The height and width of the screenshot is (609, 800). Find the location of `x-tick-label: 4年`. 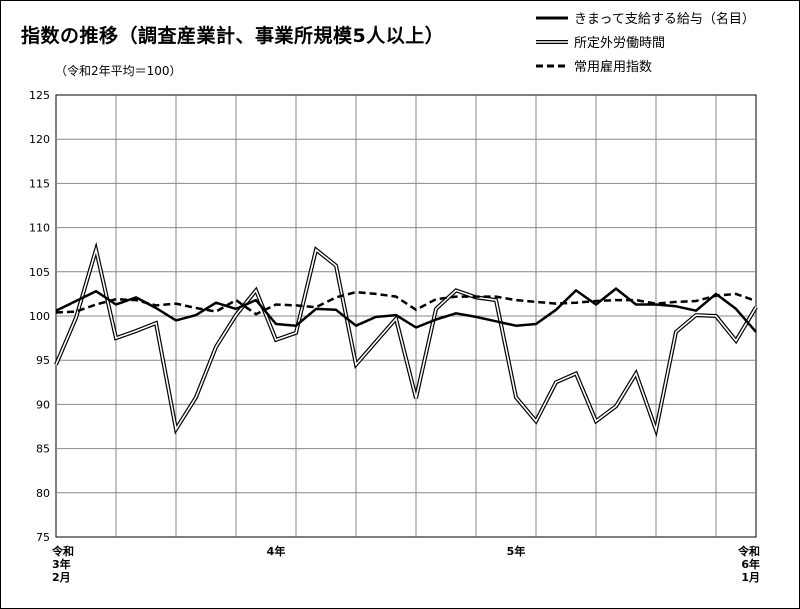

x-tick-label: 4年 is located at coordinates (276, 551).